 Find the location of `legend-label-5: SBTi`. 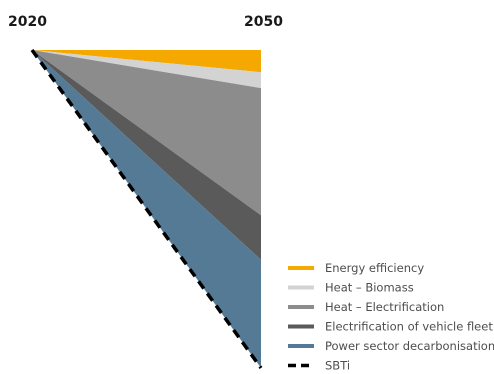

legend-label-5: SBTi is located at coordinates (337, 366).